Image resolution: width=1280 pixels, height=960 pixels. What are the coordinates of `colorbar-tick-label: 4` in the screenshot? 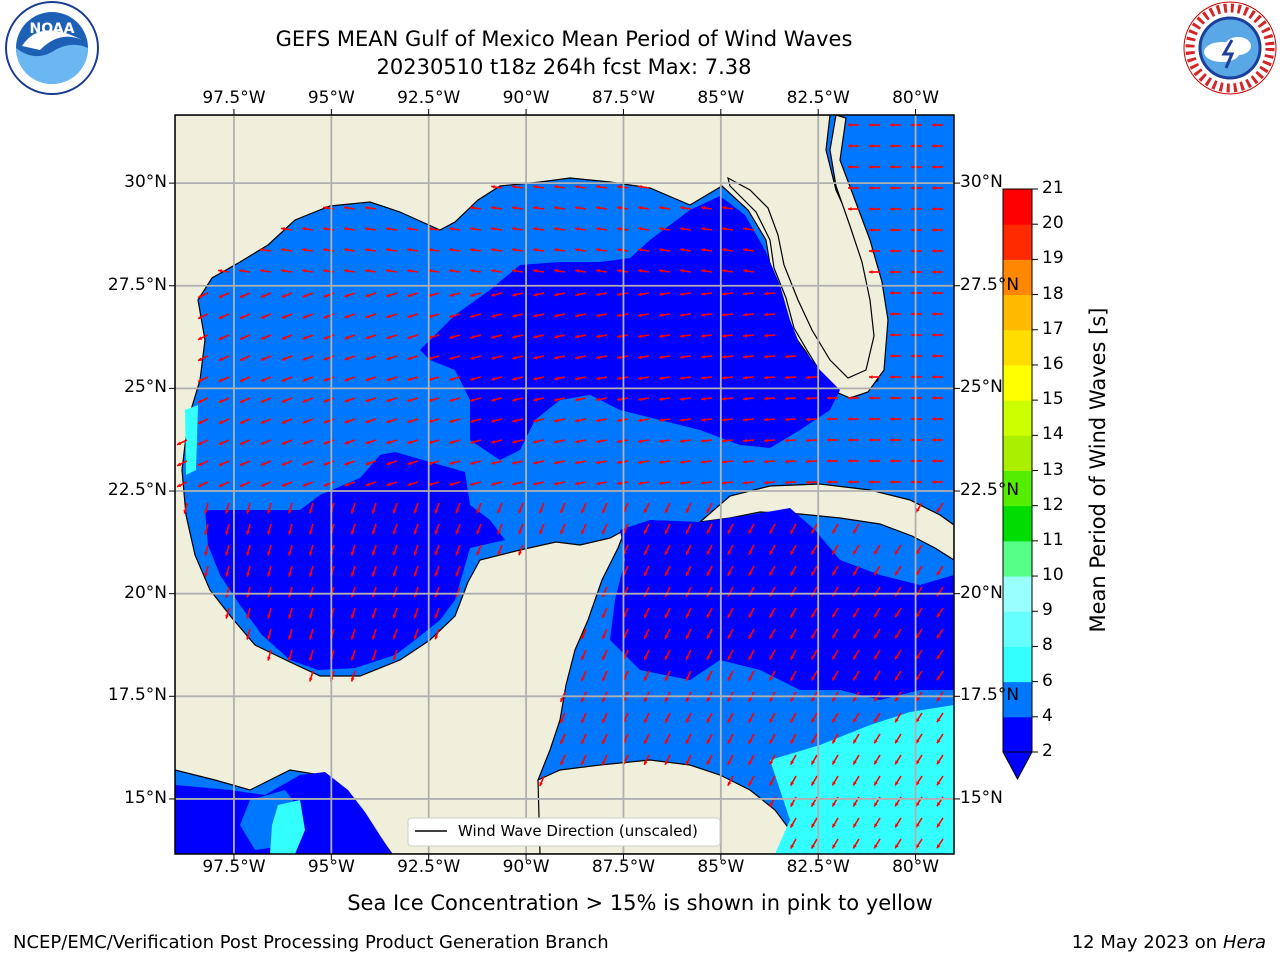 It's located at (1047, 715).